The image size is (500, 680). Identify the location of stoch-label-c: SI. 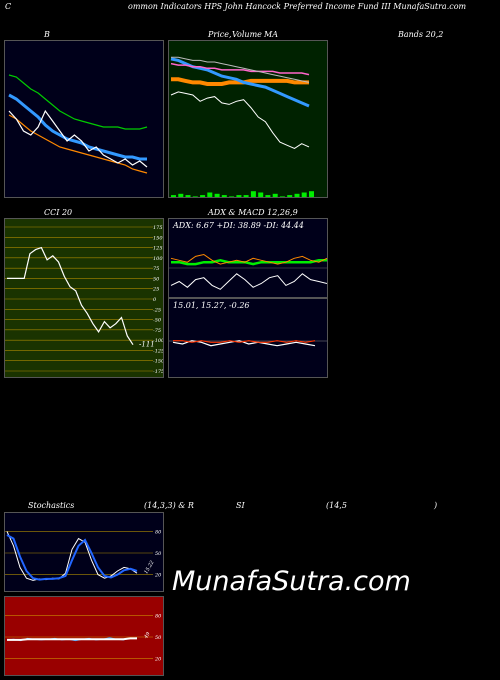
(240, 505).